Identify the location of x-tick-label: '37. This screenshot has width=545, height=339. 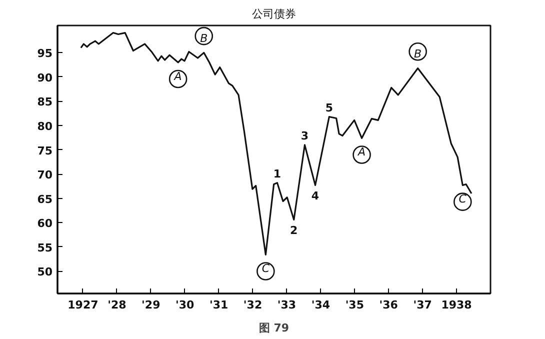
(422, 305).